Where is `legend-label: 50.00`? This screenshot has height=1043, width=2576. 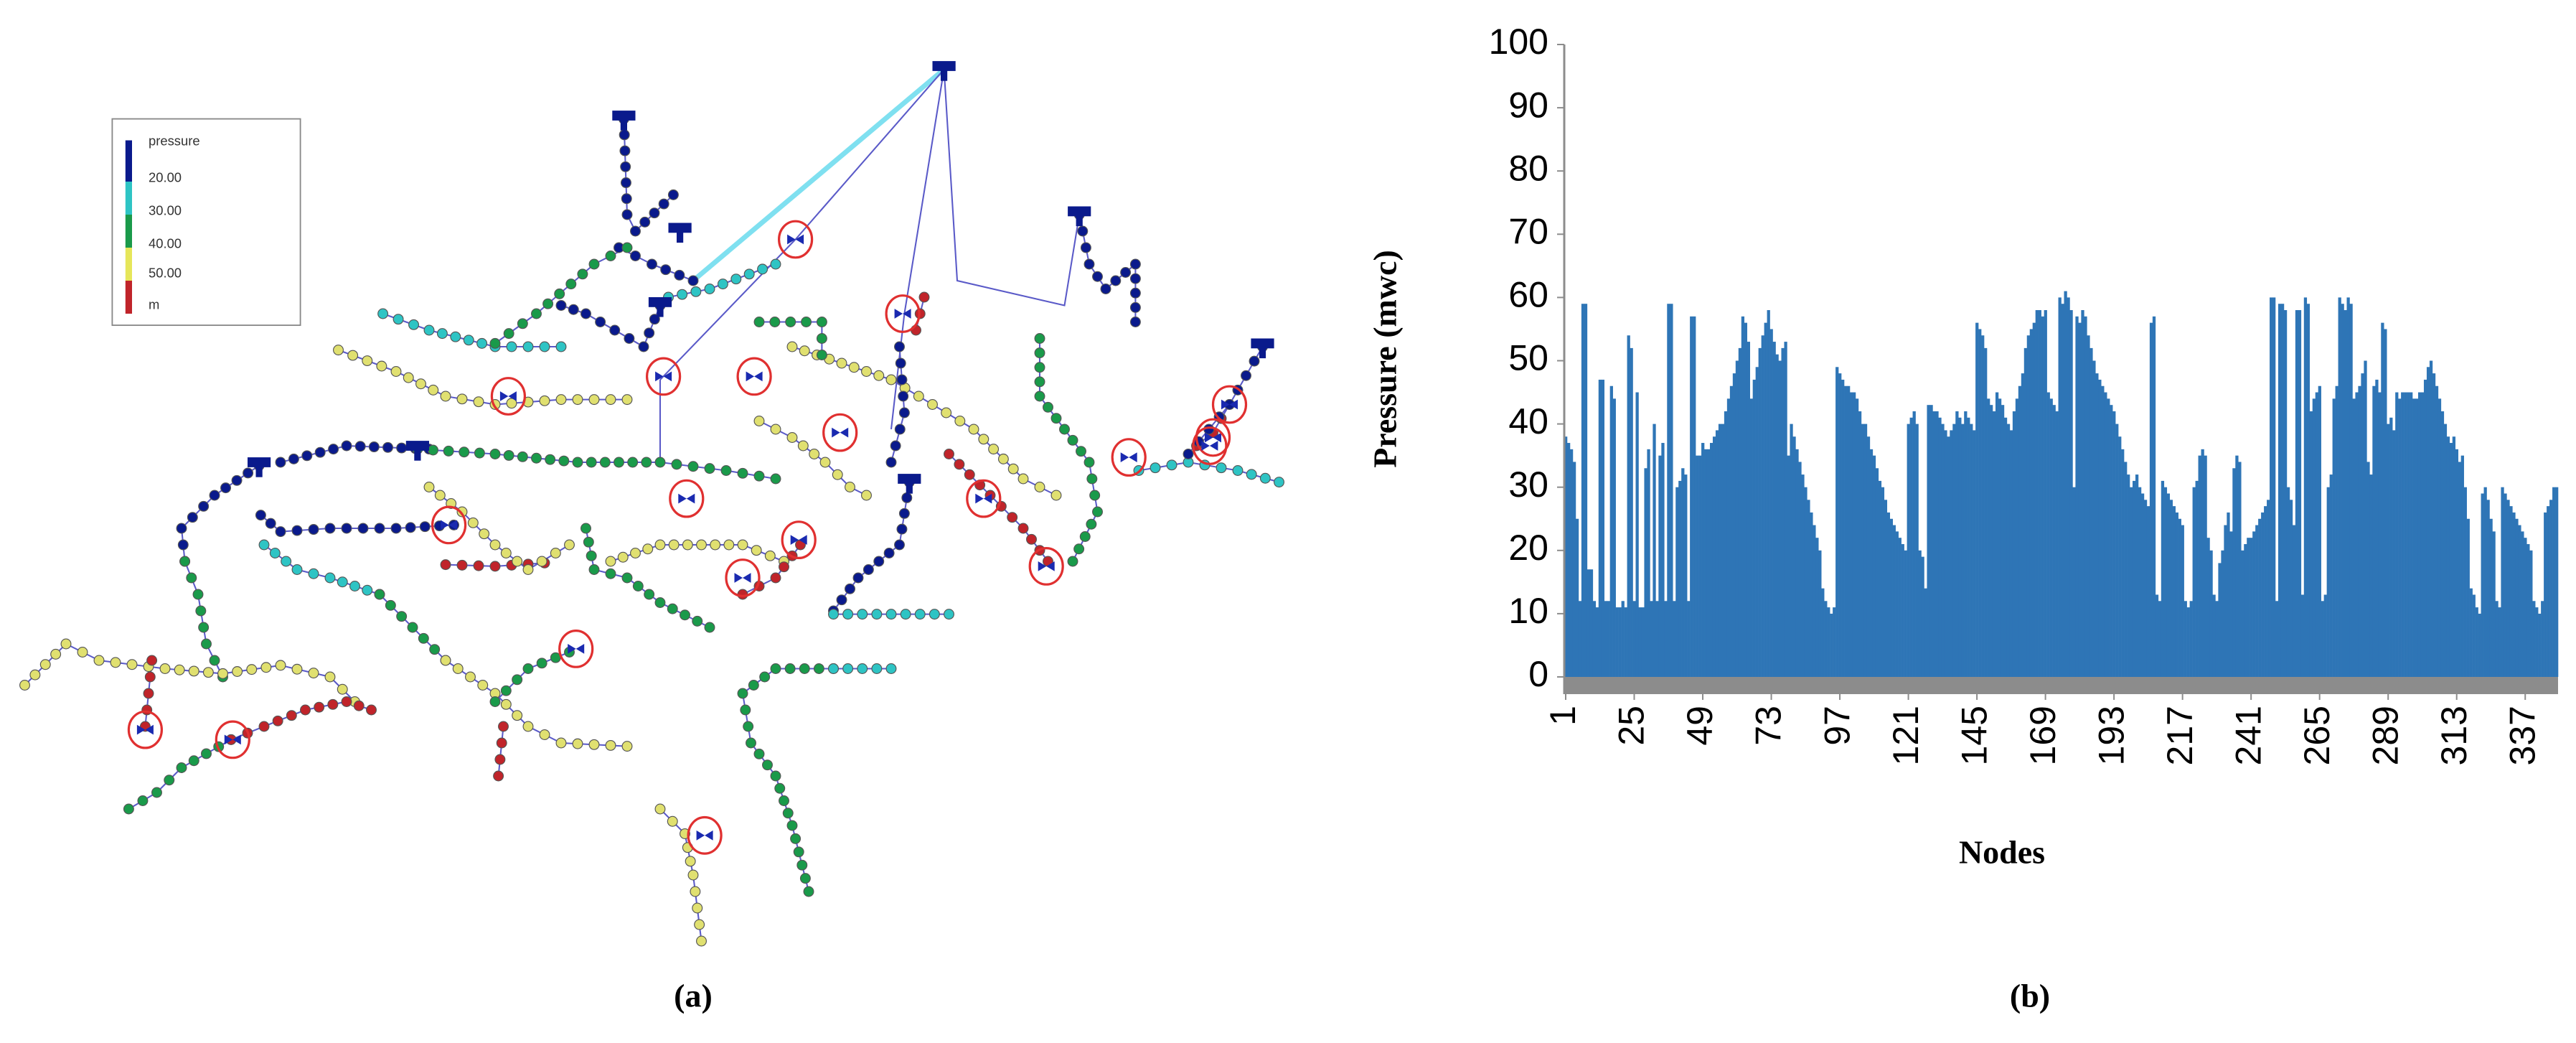
legend-label: 50.00 is located at coordinates (165, 273).